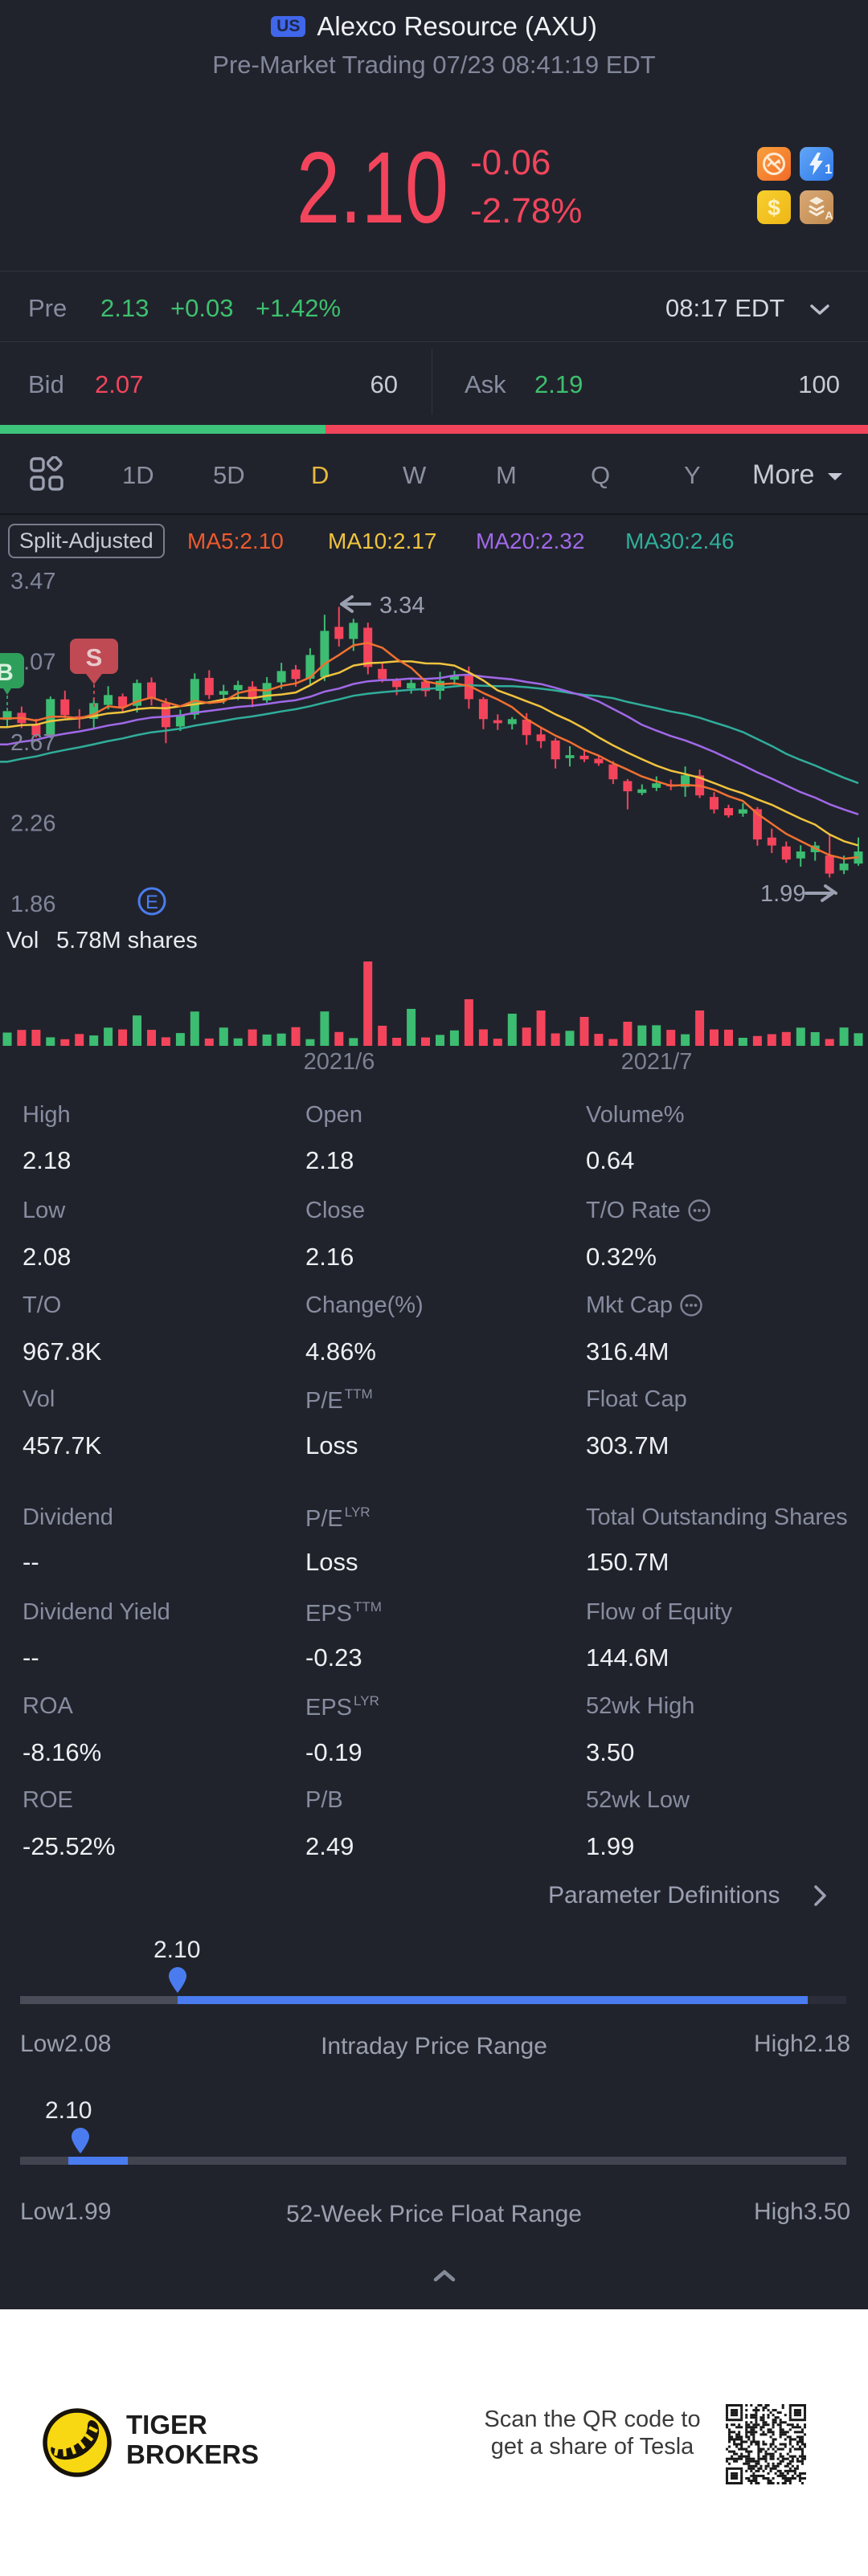 Image resolution: width=868 pixels, height=2576 pixels. I want to click on svg-text: 2.26, so click(32, 824).